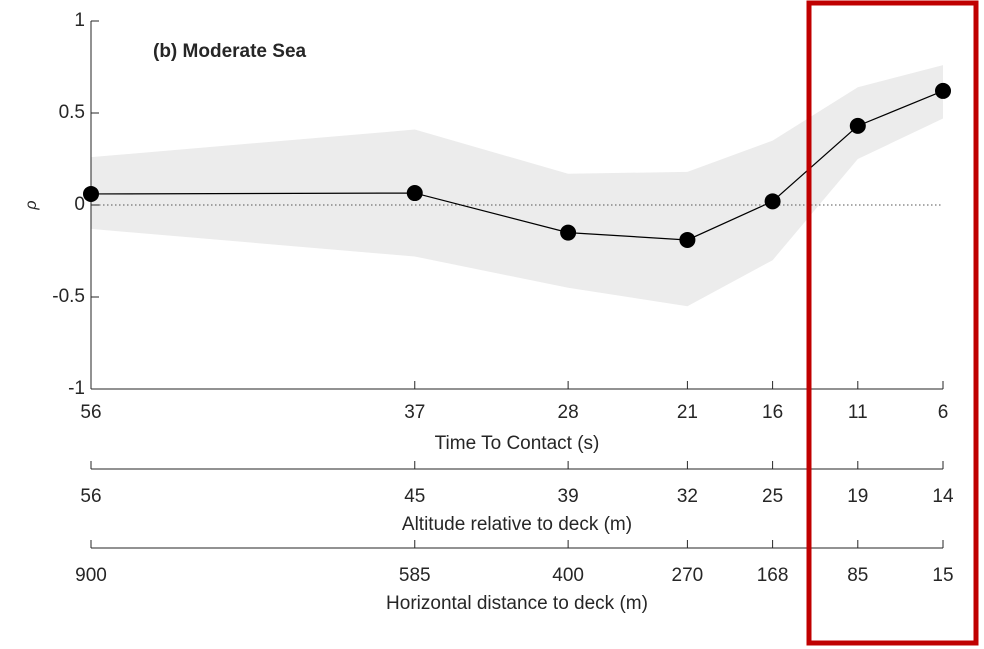 This screenshot has height=649, width=984. Describe the element at coordinates (72, 112) in the screenshot. I see `y-tick-label: 0.5` at that location.